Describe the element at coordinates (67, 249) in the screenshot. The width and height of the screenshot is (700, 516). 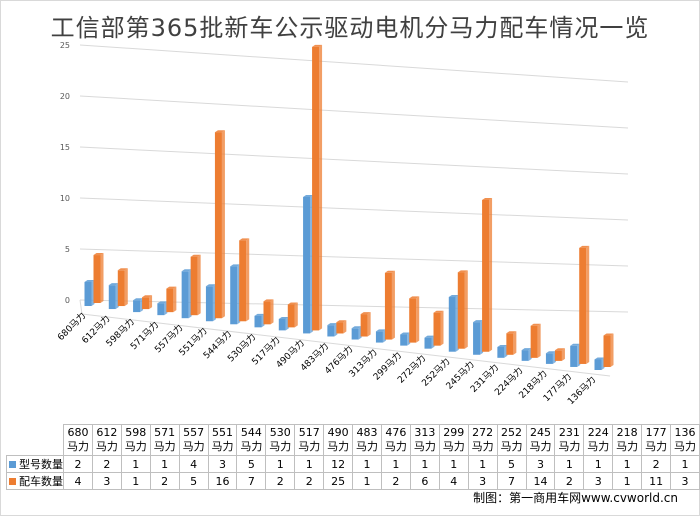
I see `y-tick-label: 5` at that location.